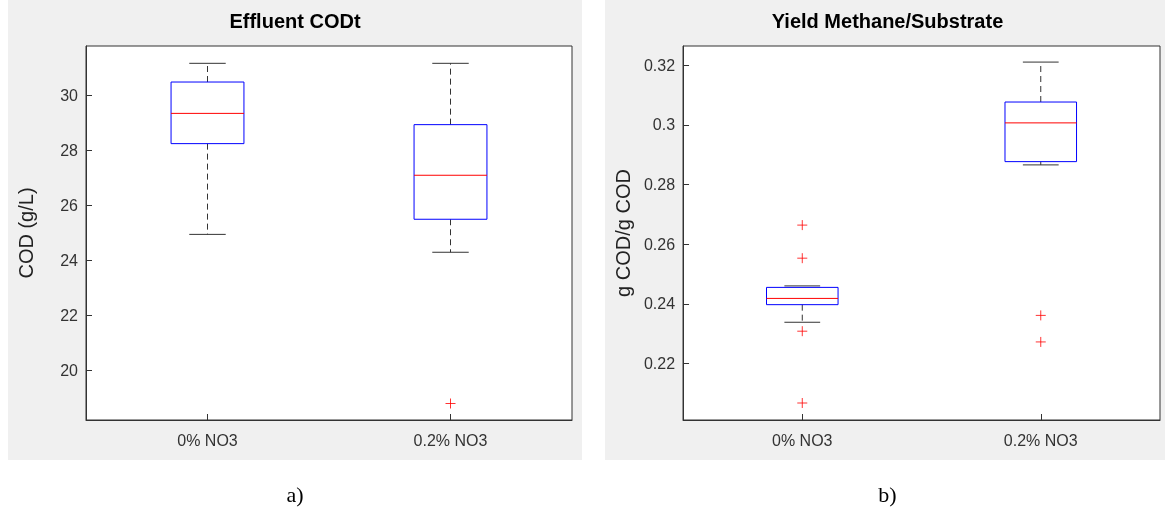  I want to click on y-tick-label: 0.32, so click(659, 65).